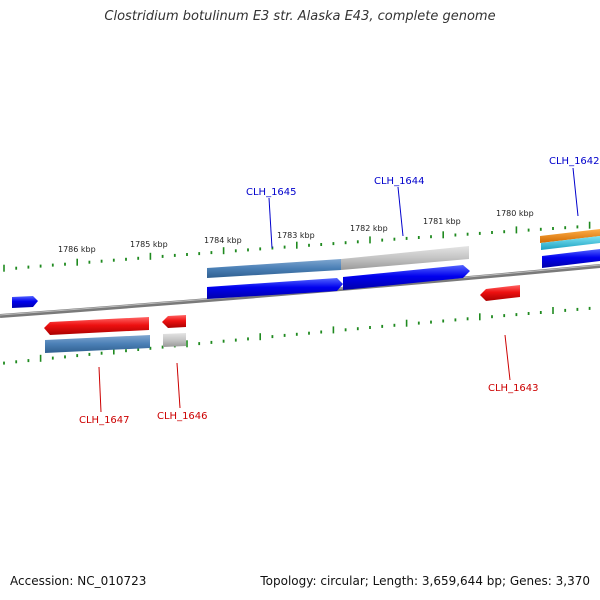  Describe the element at coordinates (182, 416) in the screenshot. I see `gene-label-clh-1646: CLH_1646` at that location.